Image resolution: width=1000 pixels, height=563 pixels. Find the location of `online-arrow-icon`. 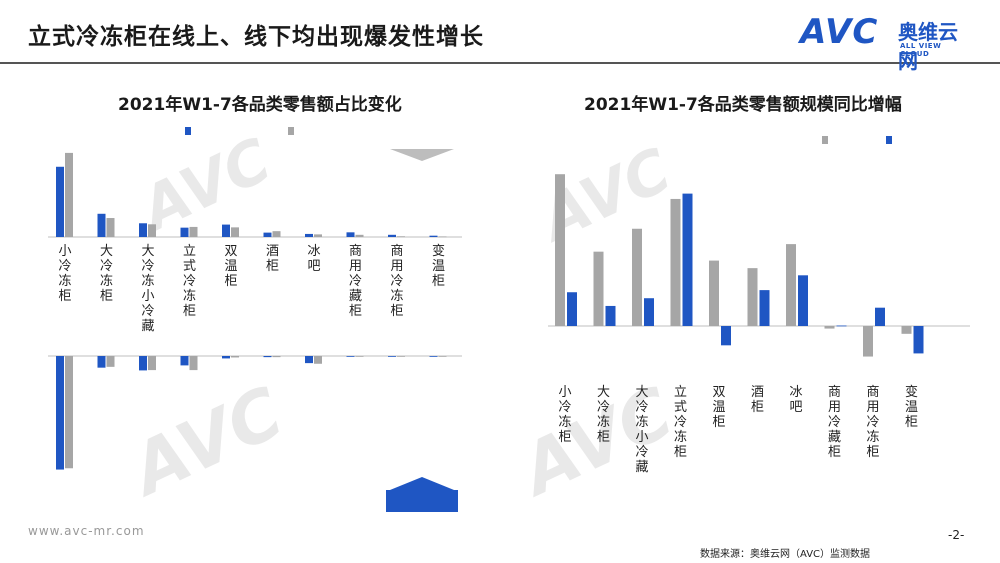

online-arrow-icon is located at coordinates (422, 155).